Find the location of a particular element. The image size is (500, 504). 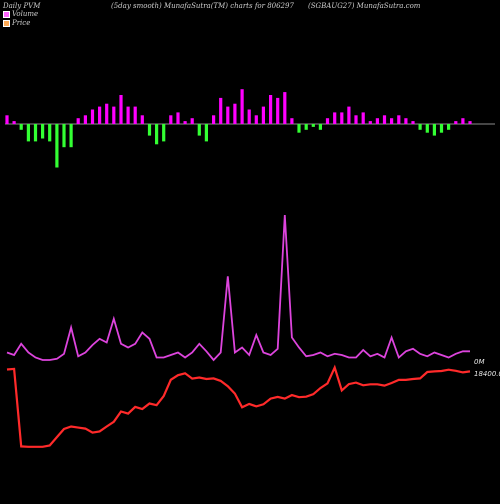

legend-price-label: Price is located at coordinates (21, 23).